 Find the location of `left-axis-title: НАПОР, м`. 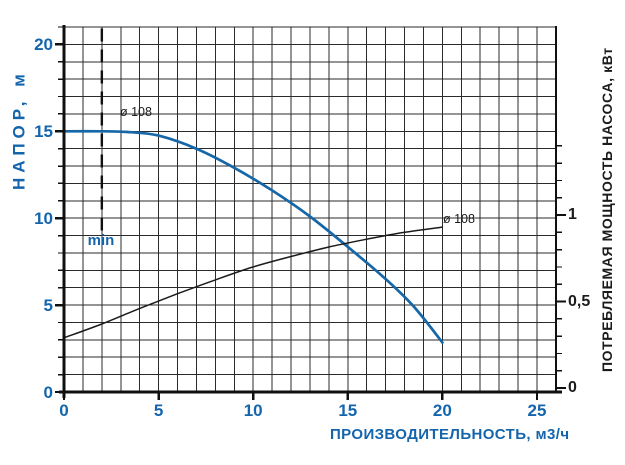

left-axis-title: НАПОР, м is located at coordinates (19, 130).